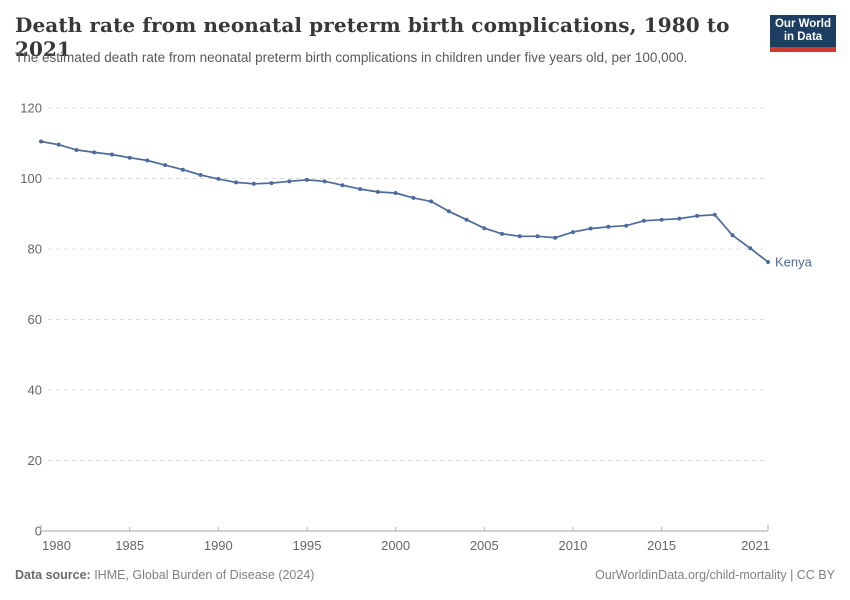 This screenshot has width=850, height=600. Describe the element at coordinates (31, 108) in the screenshot. I see `y-tick-label: 120` at that location.